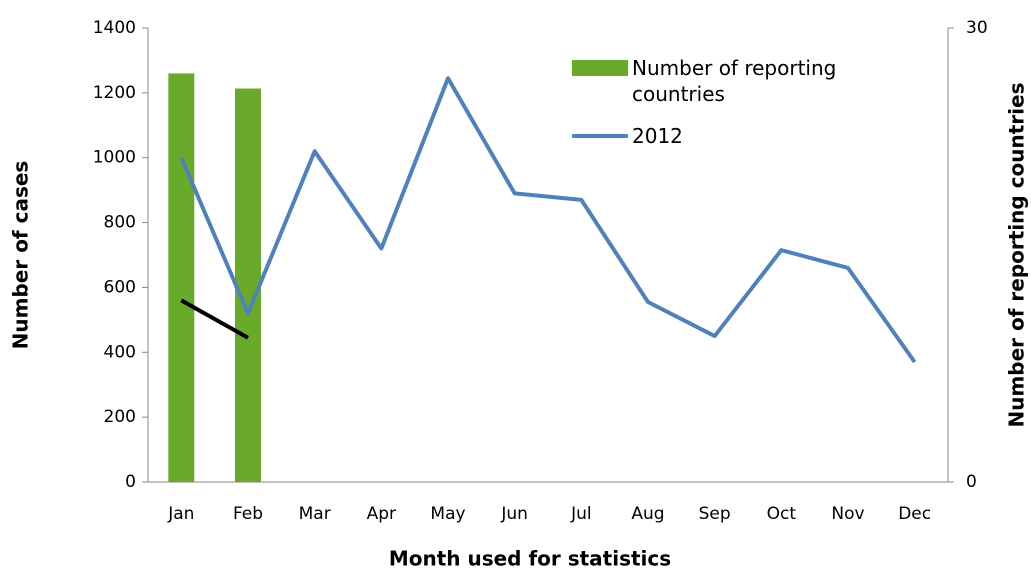 The width and height of the screenshot is (1031, 579). Describe the element at coordinates (977, 28) in the screenshot. I see `y2-tick-label: 30` at that location.